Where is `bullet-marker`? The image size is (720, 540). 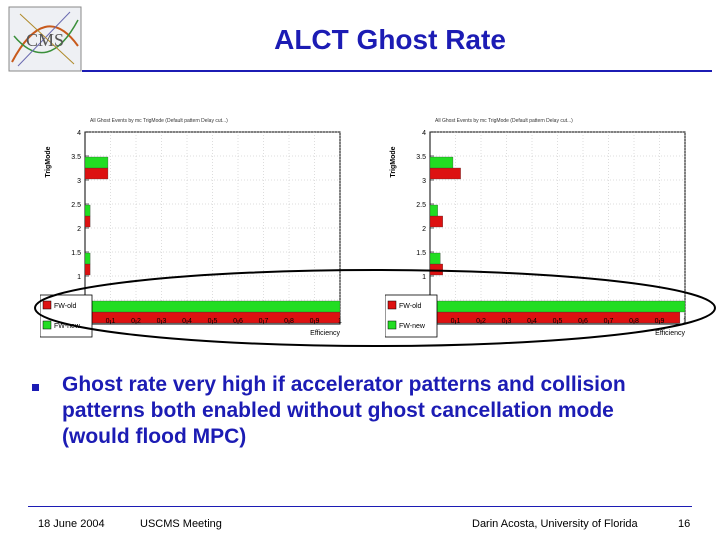 bullet-marker is located at coordinates (35, 387).